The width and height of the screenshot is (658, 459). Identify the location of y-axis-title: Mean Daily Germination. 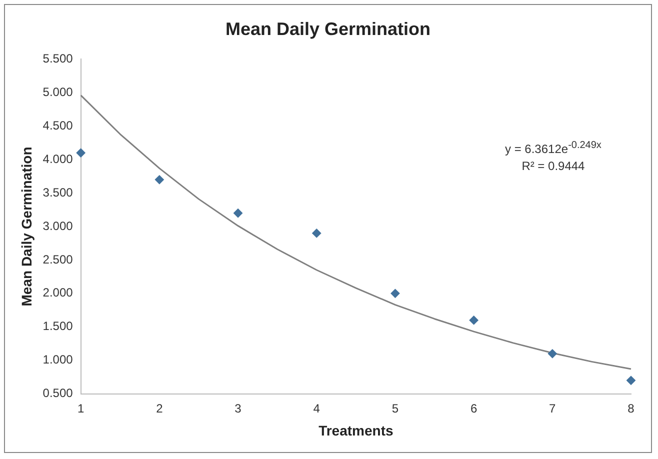
(26, 226).